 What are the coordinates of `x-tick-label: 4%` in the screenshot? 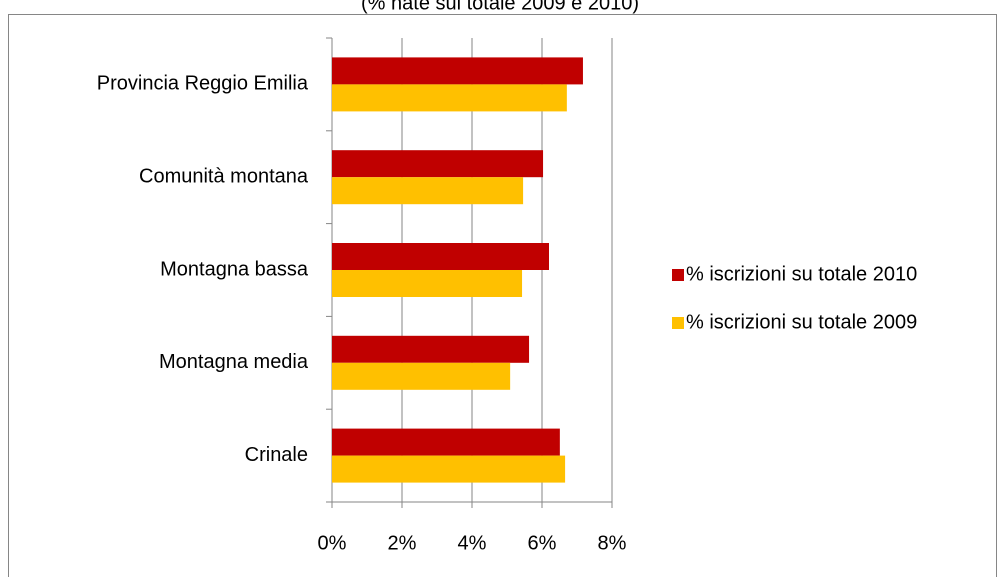 It's located at (472, 543).